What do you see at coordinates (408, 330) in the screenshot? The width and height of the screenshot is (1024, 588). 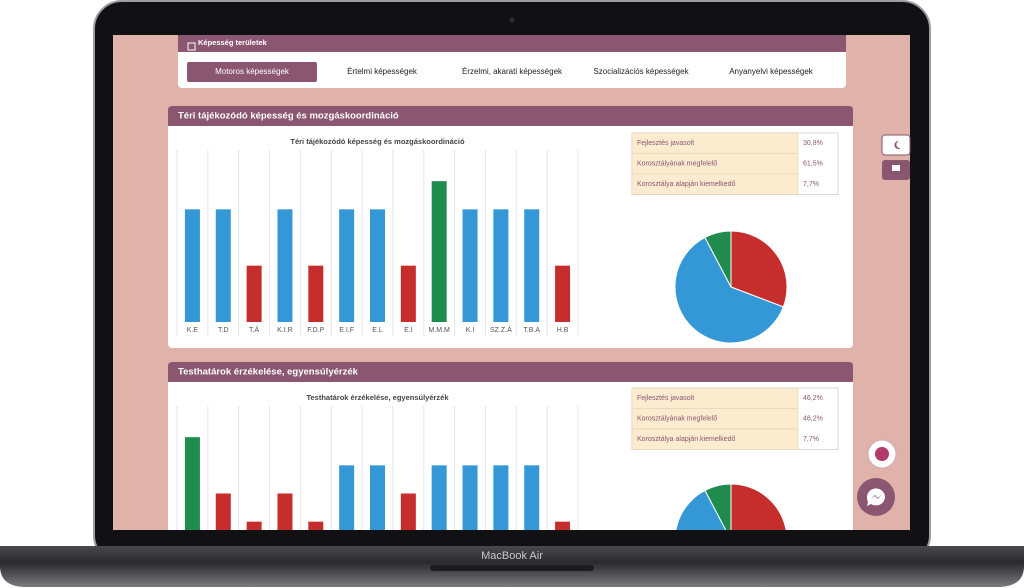 I see `x-tick-label: E.I` at bounding box center [408, 330].